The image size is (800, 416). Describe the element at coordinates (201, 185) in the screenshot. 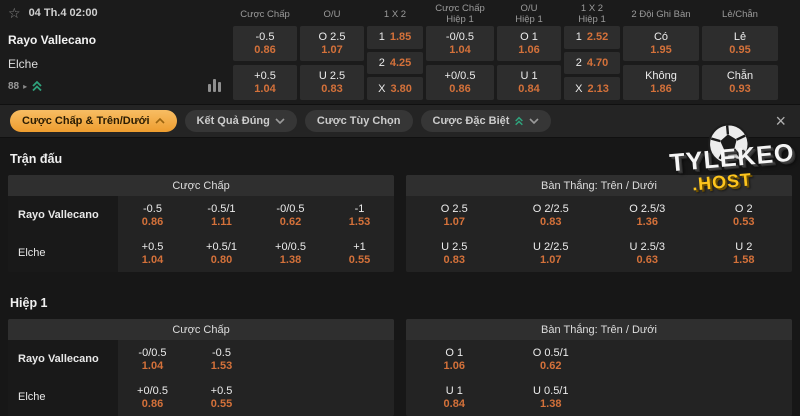

I see `table-header: Cược Chấp` at that location.